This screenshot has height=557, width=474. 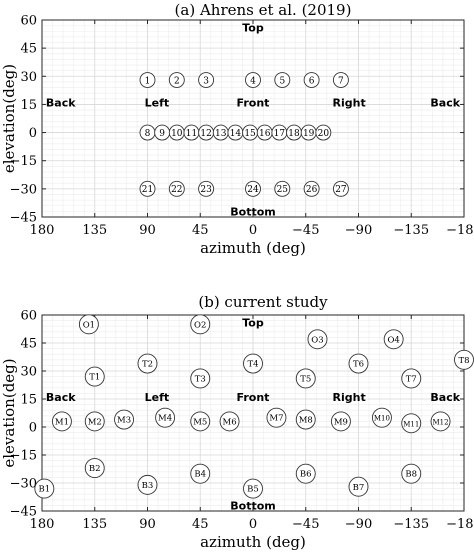 What do you see at coordinates (44, 488) in the screenshot?
I see `point-b1: B1` at bounding box center [44, 488].